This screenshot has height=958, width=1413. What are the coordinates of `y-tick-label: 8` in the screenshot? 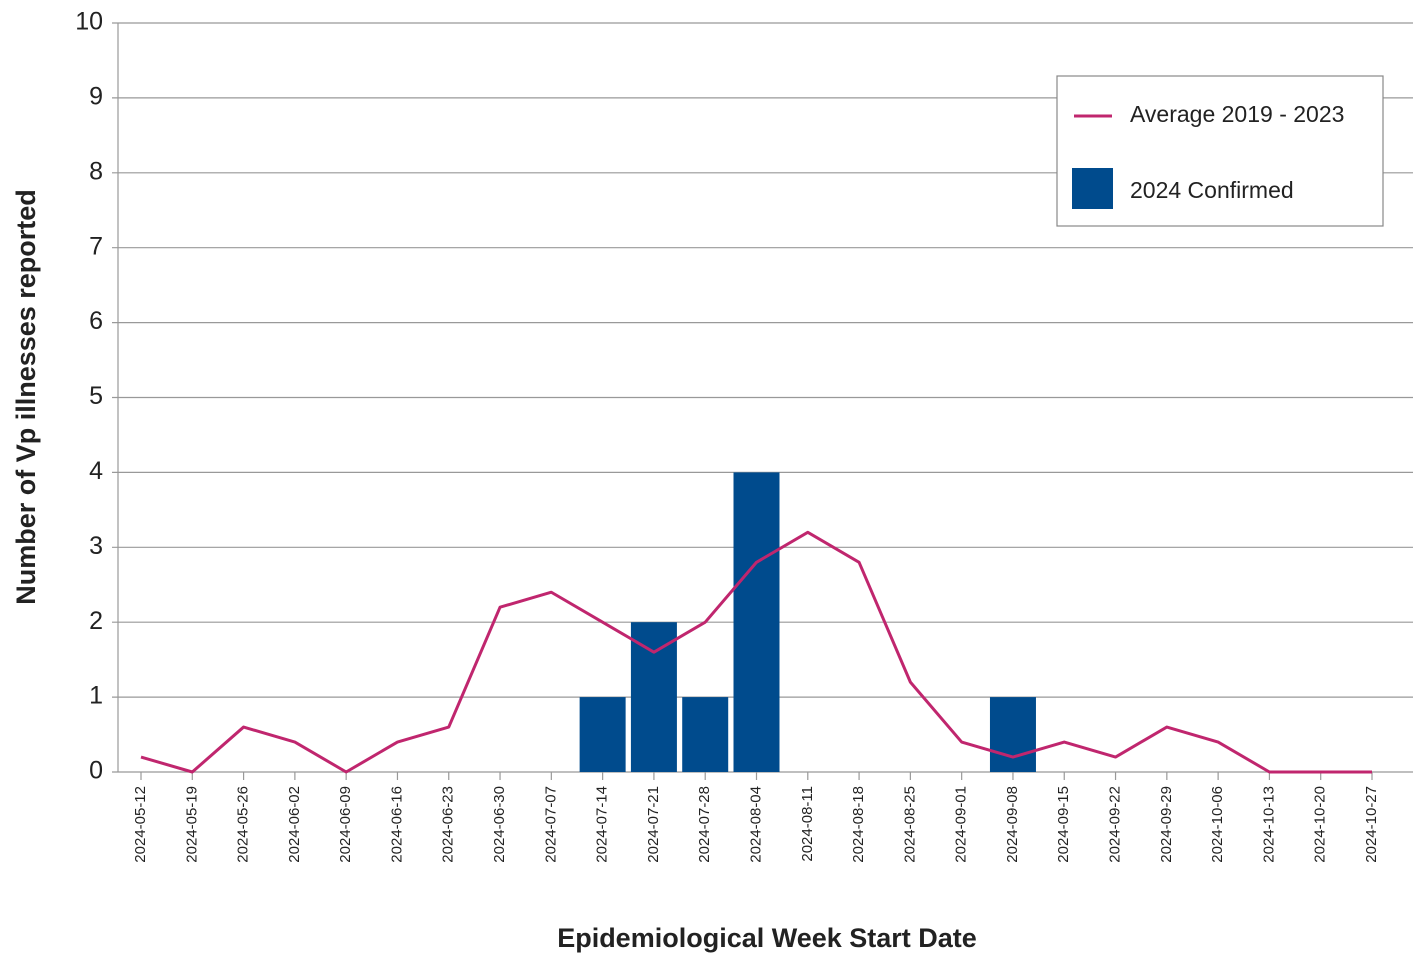 It's located at (96, 171).